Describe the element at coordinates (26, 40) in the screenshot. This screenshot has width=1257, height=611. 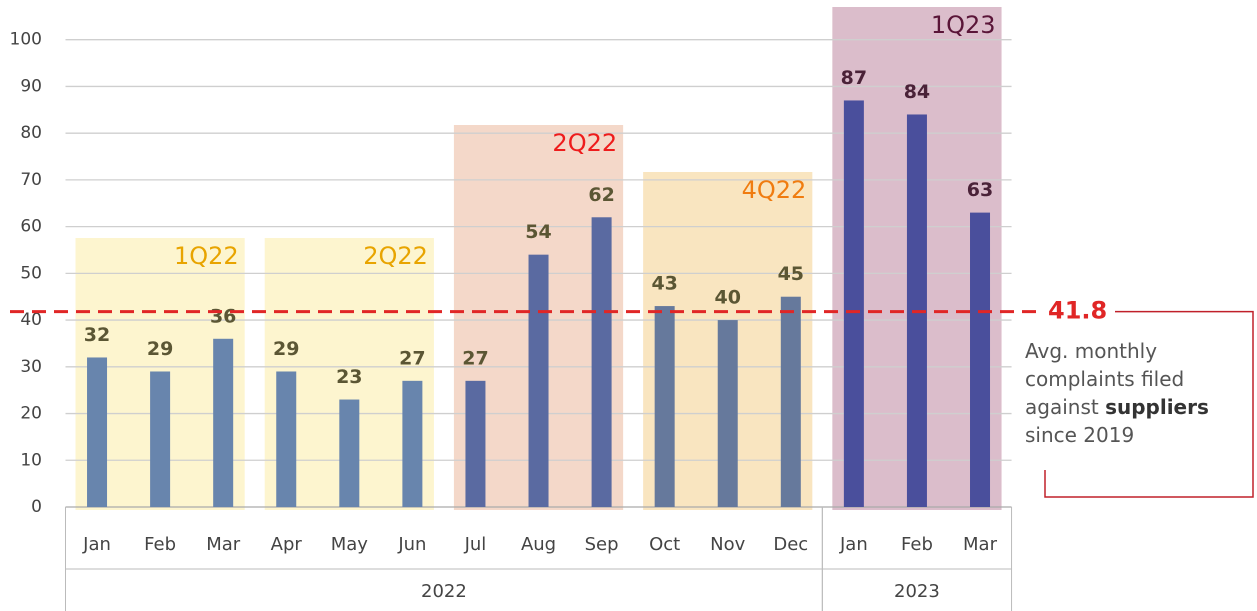
I see `y-tick-label: 100` at that location.